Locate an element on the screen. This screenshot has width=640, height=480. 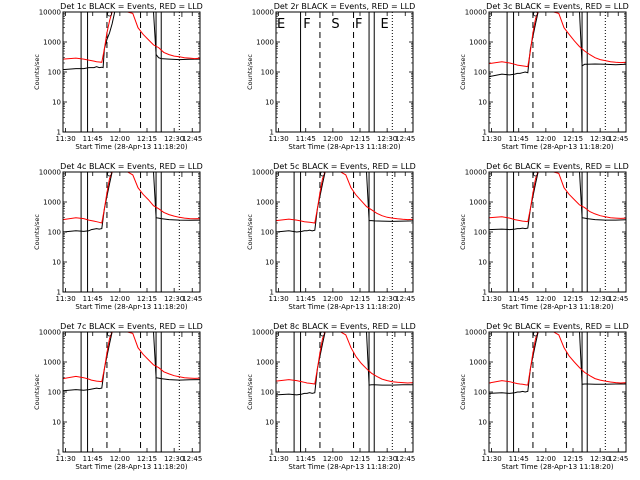
panel-title: Det 9c BLACK = Events, RED = LLD is located at coordinates (557, 326).